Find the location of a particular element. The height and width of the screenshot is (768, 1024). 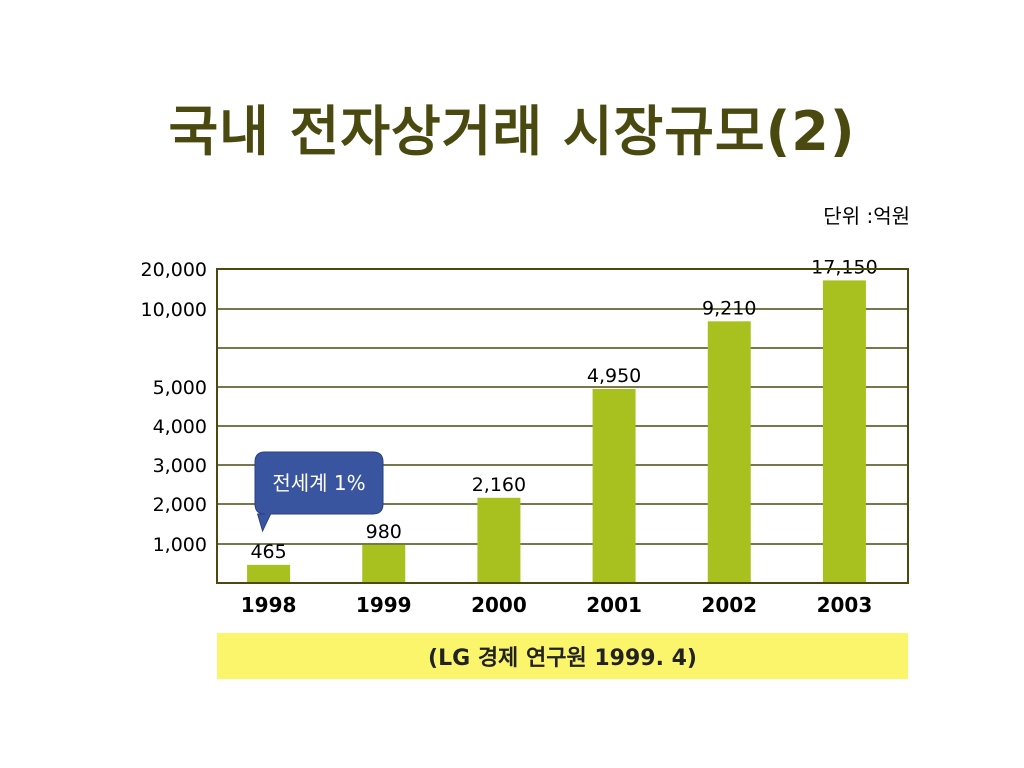

y-tick-label: 10,000 is located at coordinates (174, 310).